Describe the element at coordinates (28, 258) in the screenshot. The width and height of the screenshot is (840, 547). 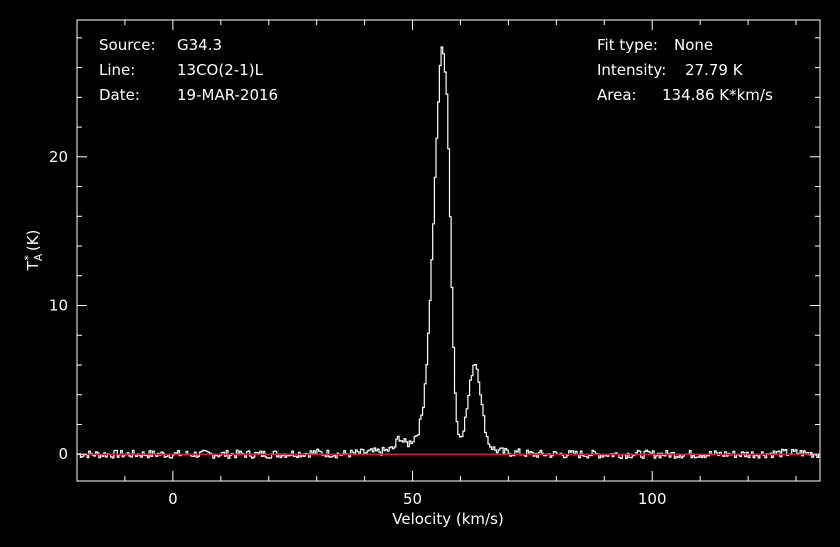
I see `y-axis-label-sup: *` at that location.